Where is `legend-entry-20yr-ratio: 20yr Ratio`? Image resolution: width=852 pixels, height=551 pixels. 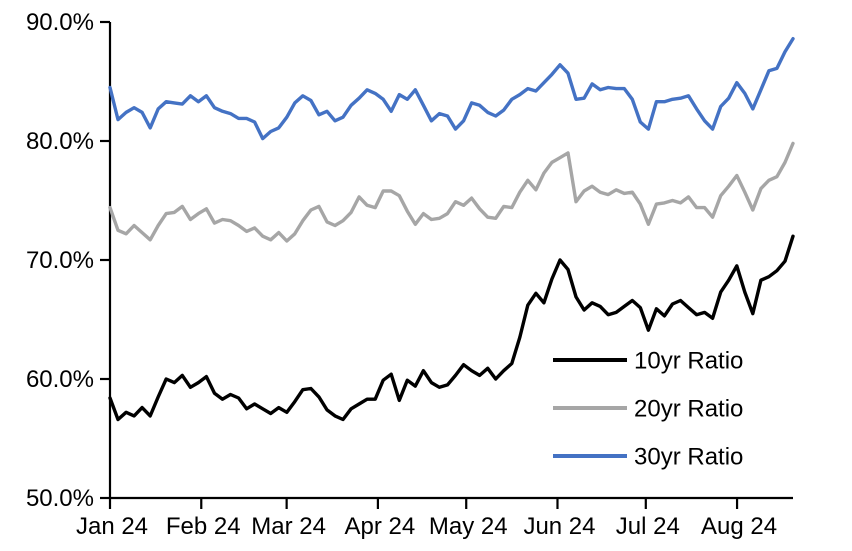
legend-entry-20yr-ratio: 20yr Ratio is located at coordinates (648, 409).